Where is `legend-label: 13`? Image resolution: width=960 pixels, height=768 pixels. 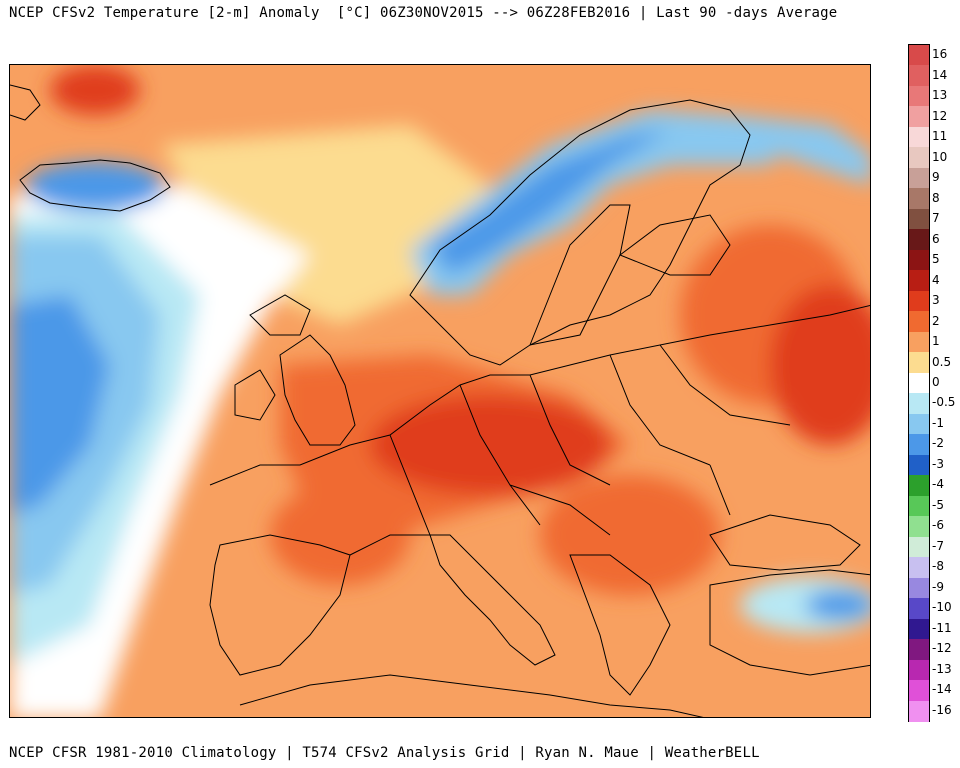 legend-label: 13 is located at coordinates (940, 95).